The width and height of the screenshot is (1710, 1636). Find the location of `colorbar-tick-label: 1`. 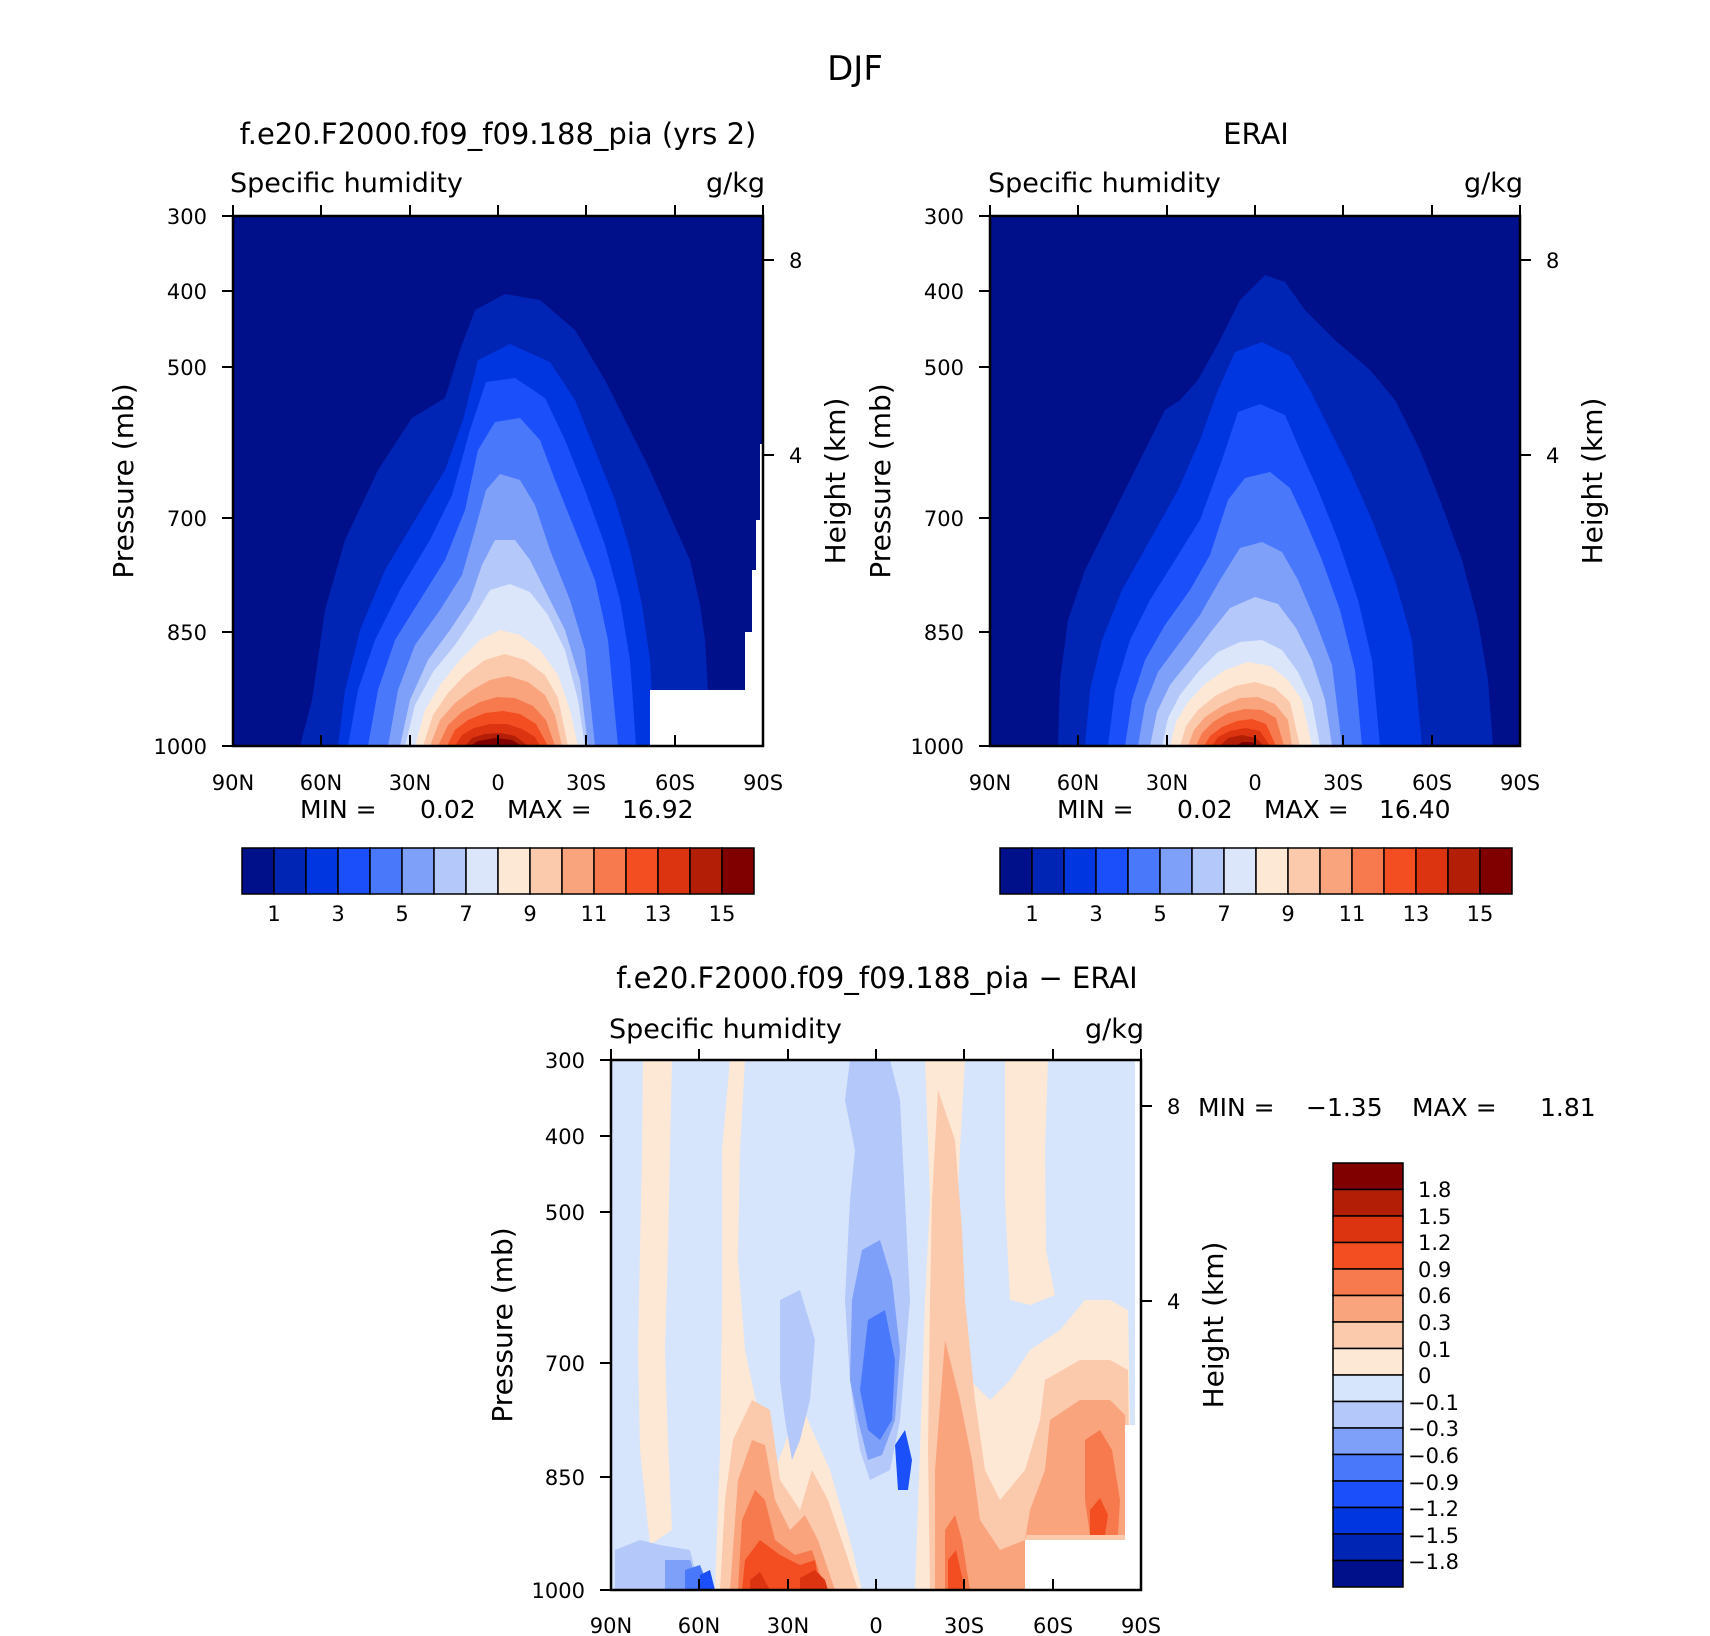

colorbar-tick-label: 1 is located at coordinates (1031, 914).